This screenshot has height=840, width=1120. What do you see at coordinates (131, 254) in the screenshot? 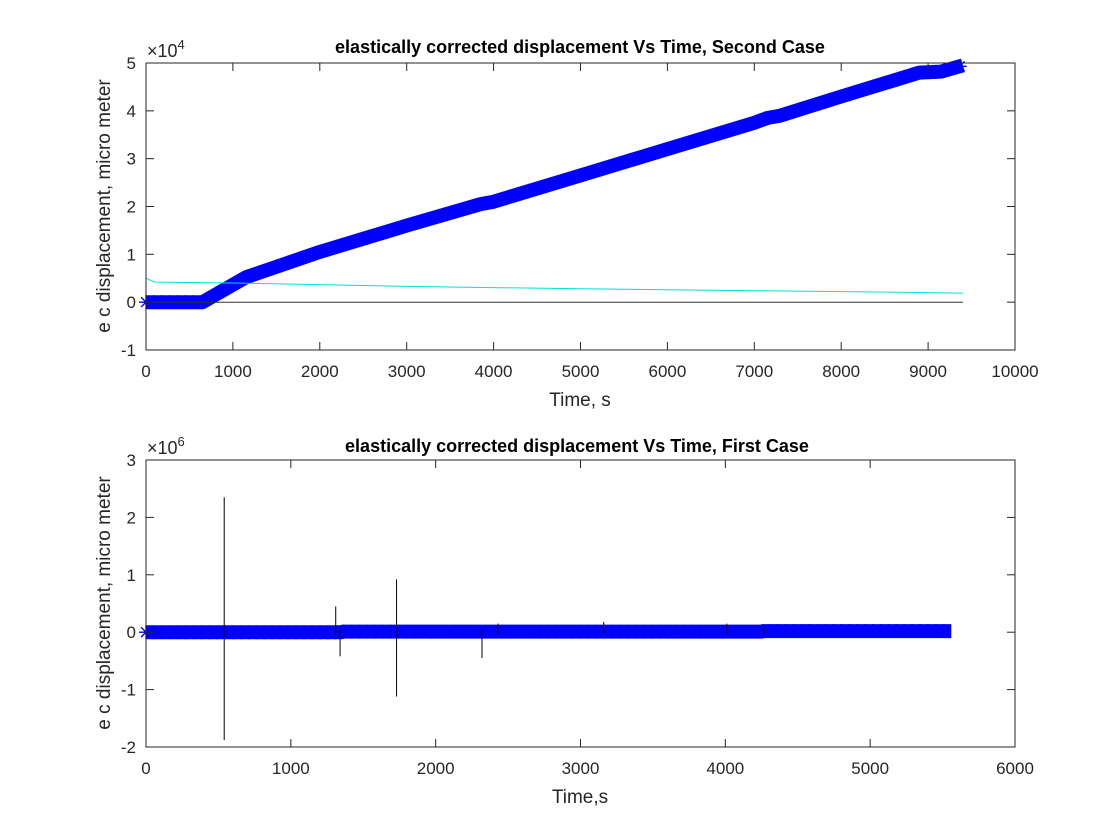
I see `y-tick-label: 1` at bounding box center [131, 254].